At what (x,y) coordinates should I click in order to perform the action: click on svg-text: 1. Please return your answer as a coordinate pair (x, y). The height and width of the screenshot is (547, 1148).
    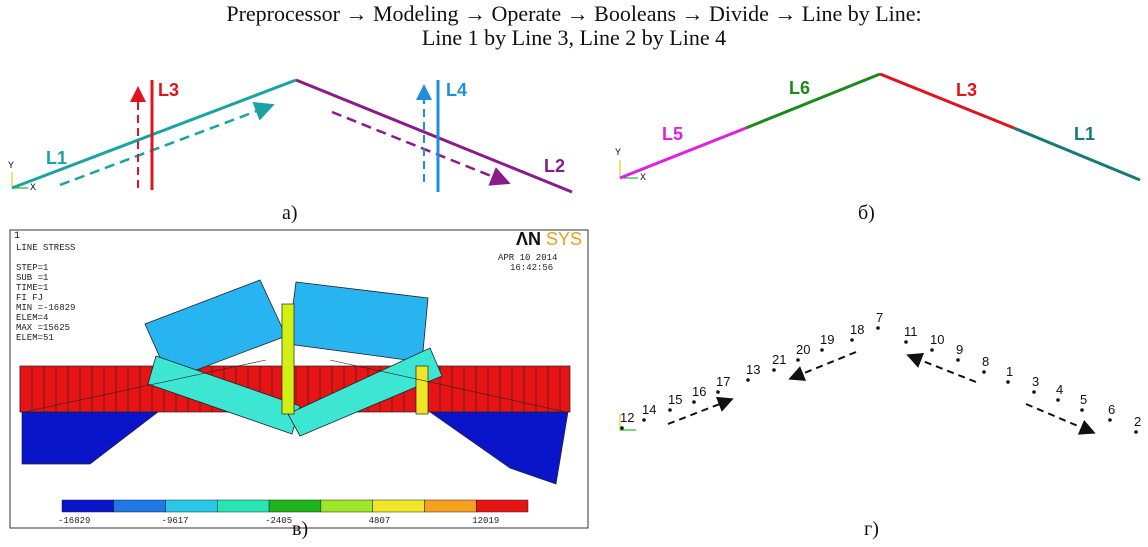
    Looking at the image, I should click on (17, 236).